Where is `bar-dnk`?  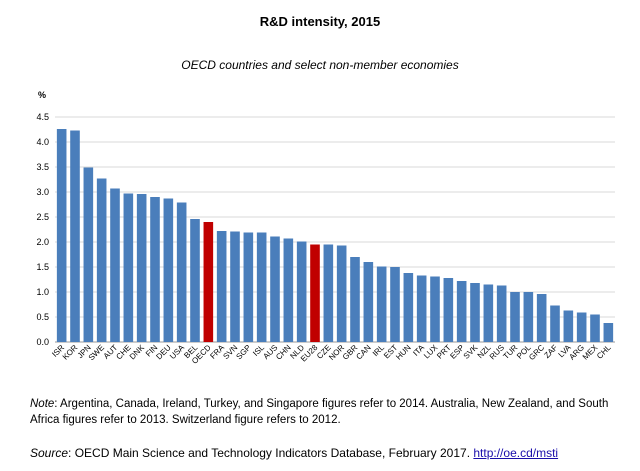 bar-dnk is located at coordinates (141, 268).